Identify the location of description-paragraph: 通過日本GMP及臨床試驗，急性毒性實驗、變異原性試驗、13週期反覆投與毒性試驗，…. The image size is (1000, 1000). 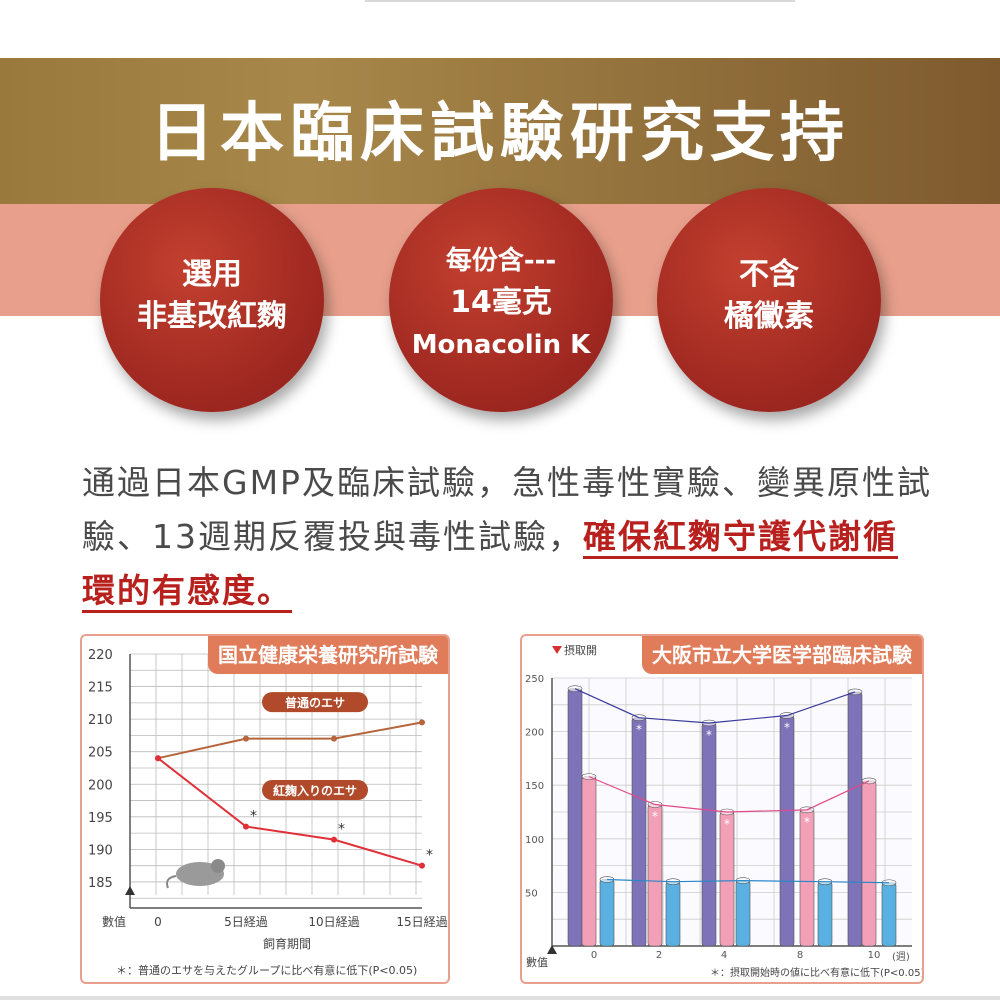
(507, 537).